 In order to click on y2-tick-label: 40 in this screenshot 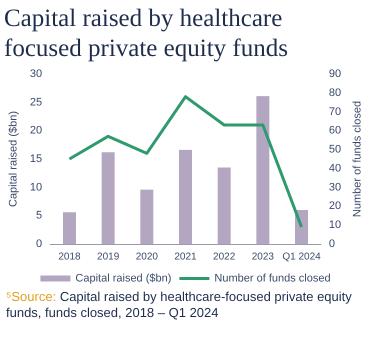, I will do `click(335, 168)`.